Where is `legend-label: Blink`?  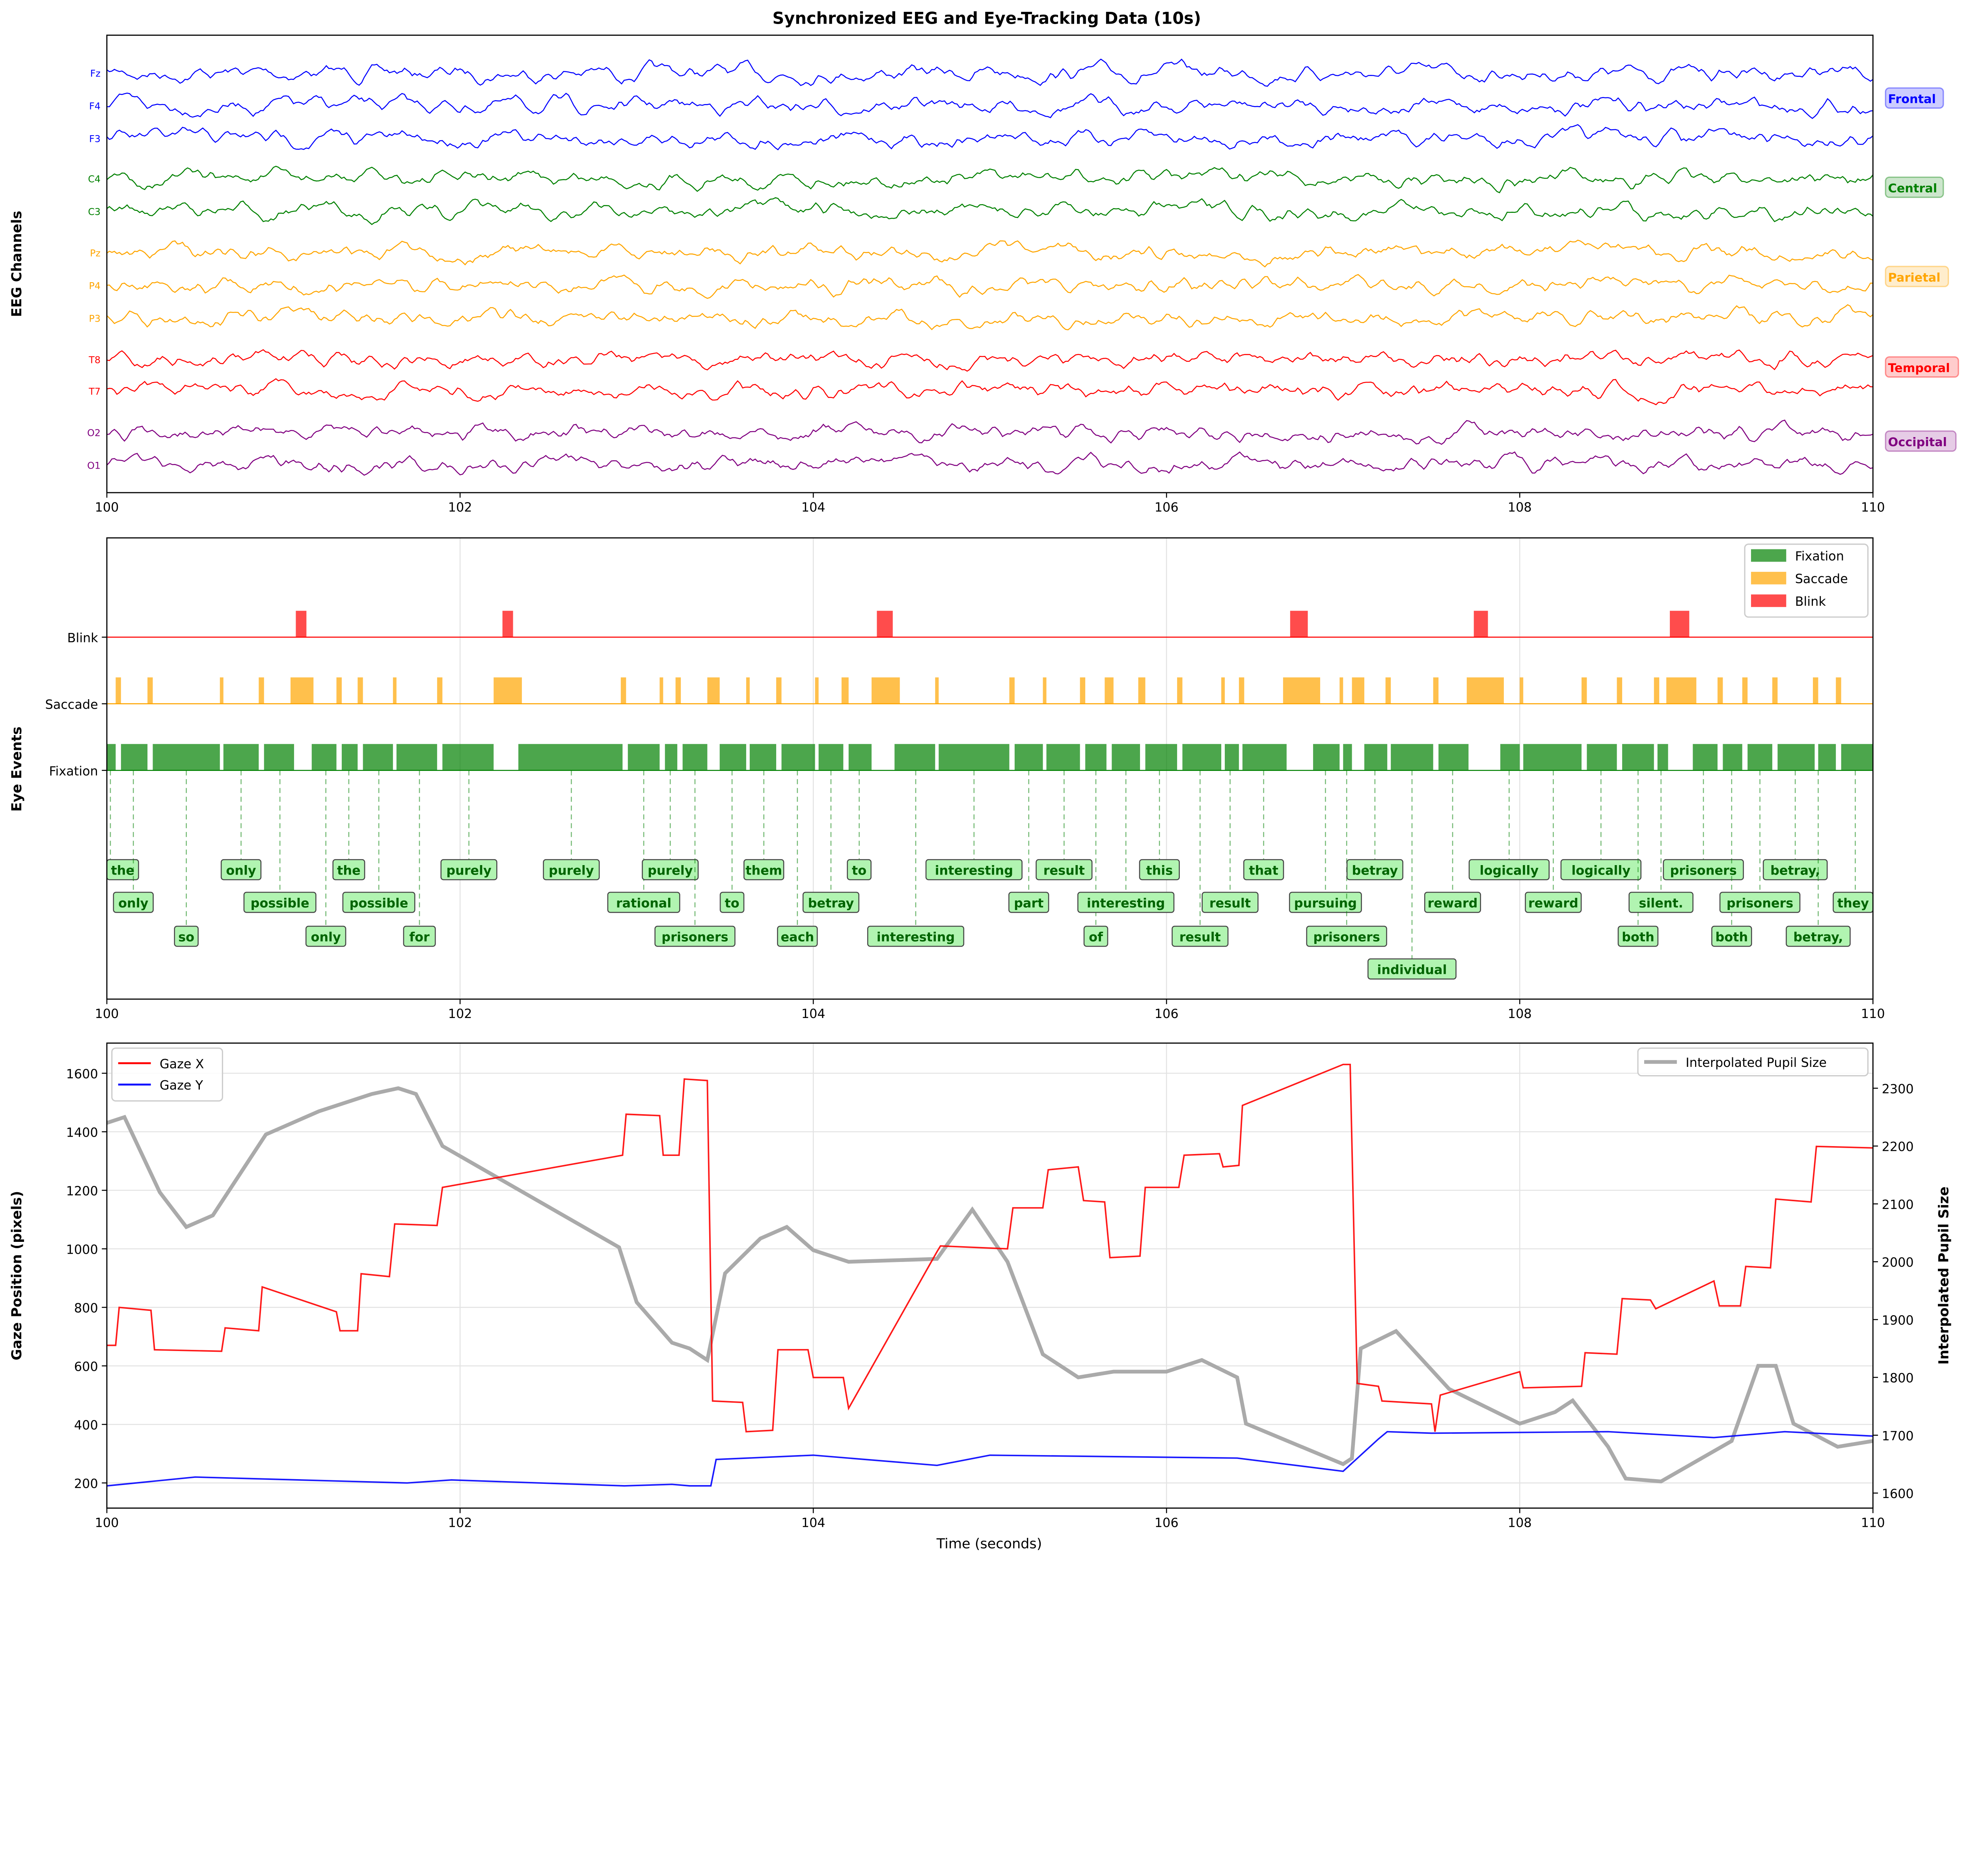 legend-label: Blink is located at coordinates (1810, 601).